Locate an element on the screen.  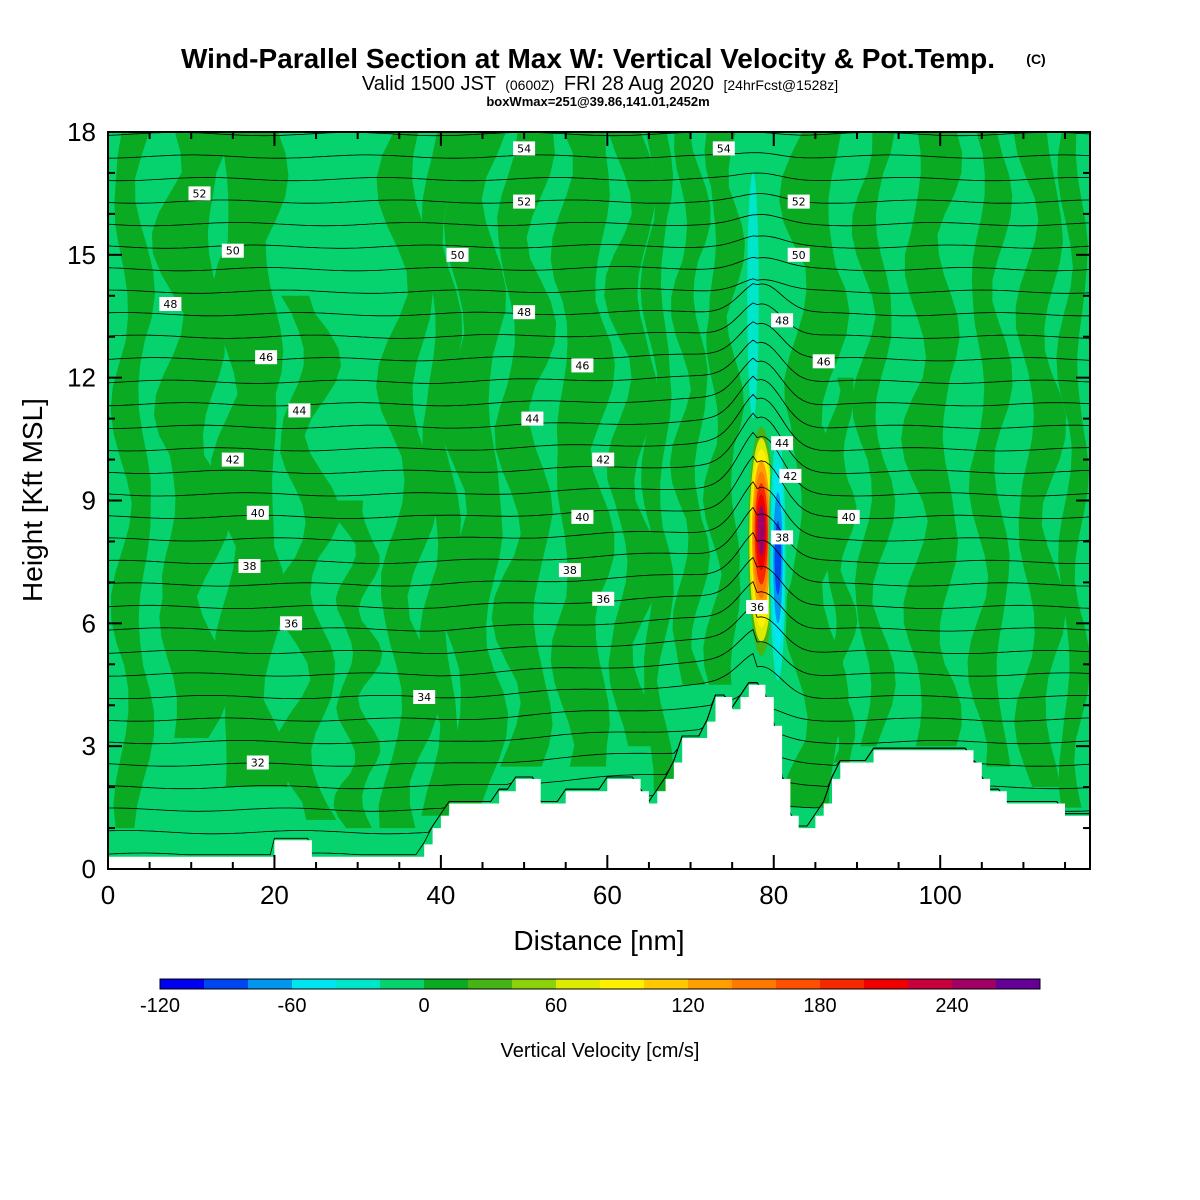
contour-label-text: 48 is located at coordinates (524, 312).